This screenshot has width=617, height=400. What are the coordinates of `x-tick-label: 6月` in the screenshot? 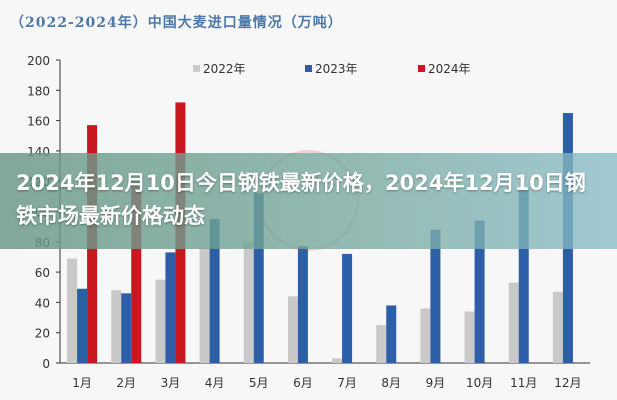 It's located at (303, 383).